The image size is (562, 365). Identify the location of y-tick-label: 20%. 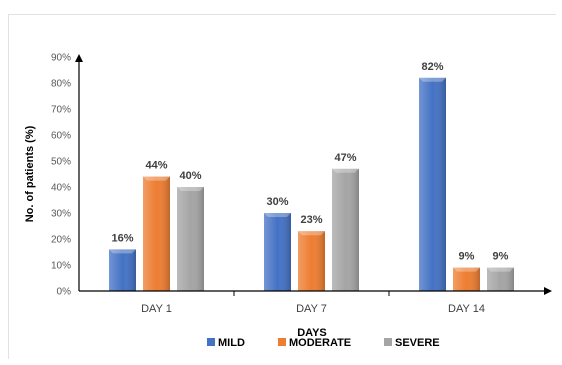
(61, 240).